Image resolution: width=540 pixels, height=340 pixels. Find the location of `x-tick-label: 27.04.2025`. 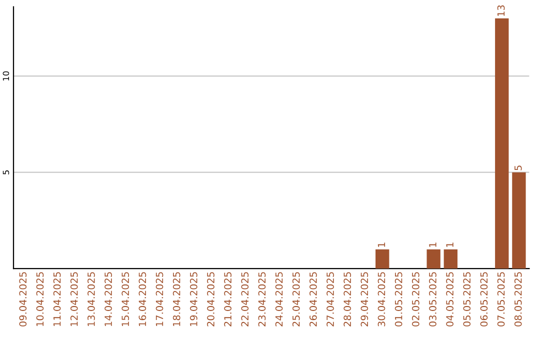

x-tick-label: 27.04.2025 is located at coordinates (330, 299).